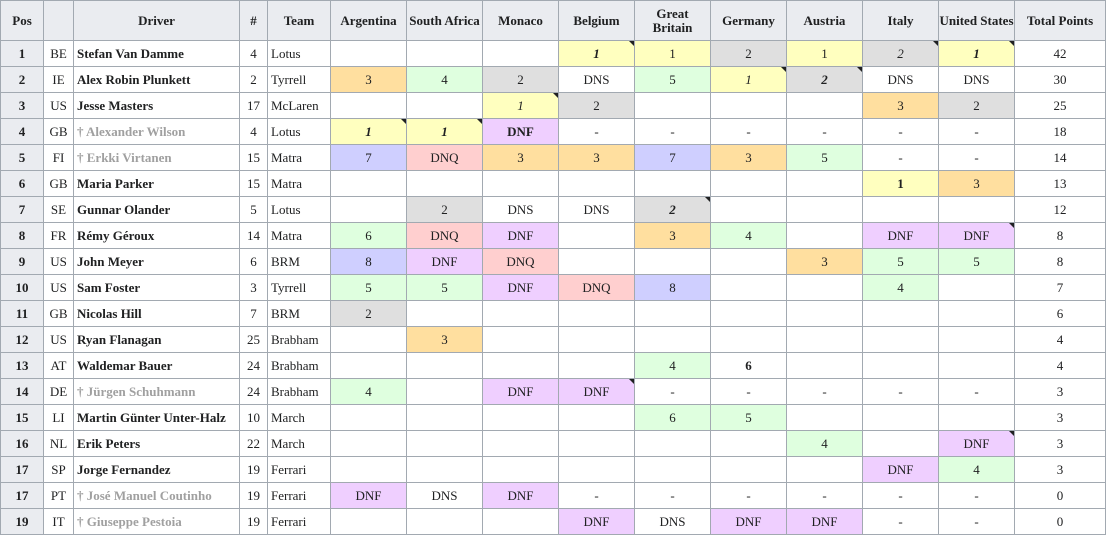 The height and width of the screenshot is (536, 1106). I want to click on race-result-cell: 1, so click(596, 53).